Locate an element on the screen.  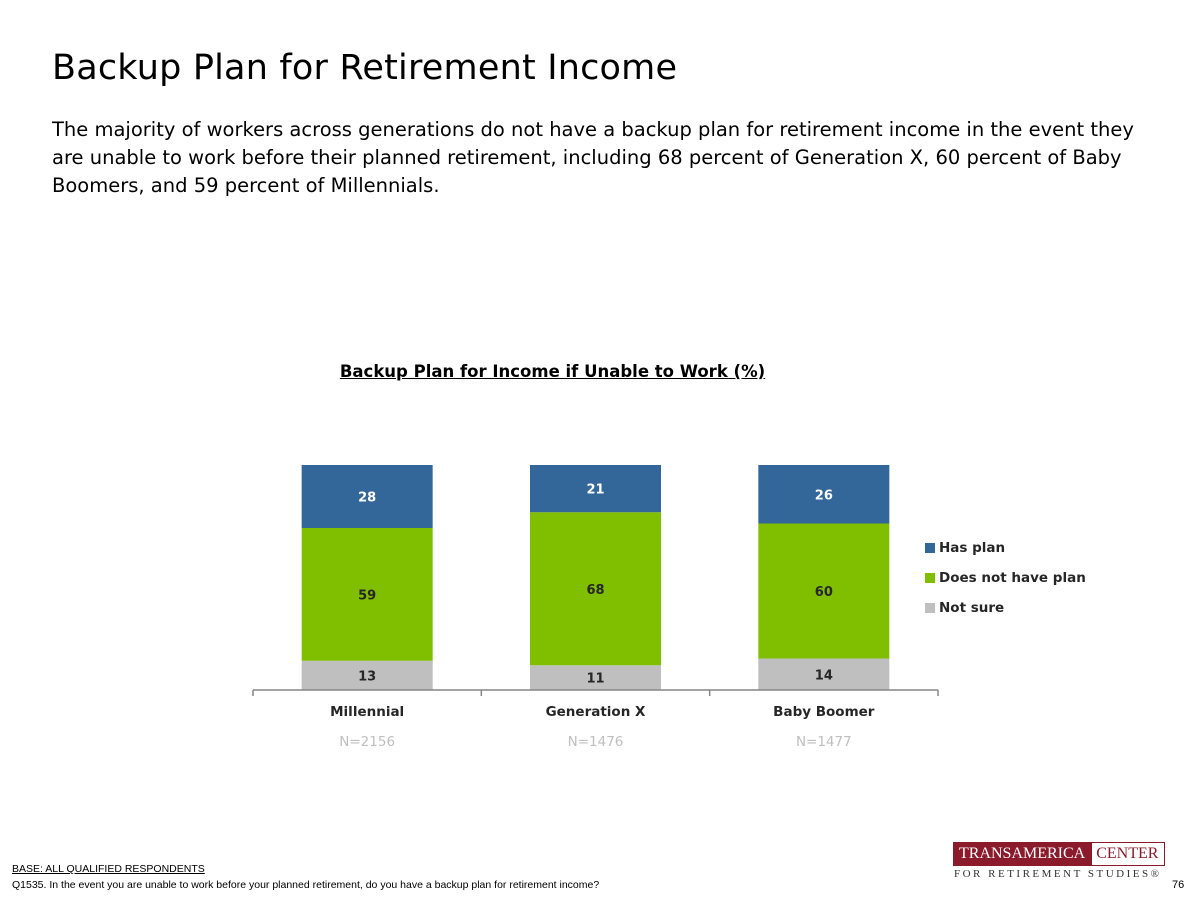
bar-baby-boomer-not-sure is located at coordinates (824, 674).